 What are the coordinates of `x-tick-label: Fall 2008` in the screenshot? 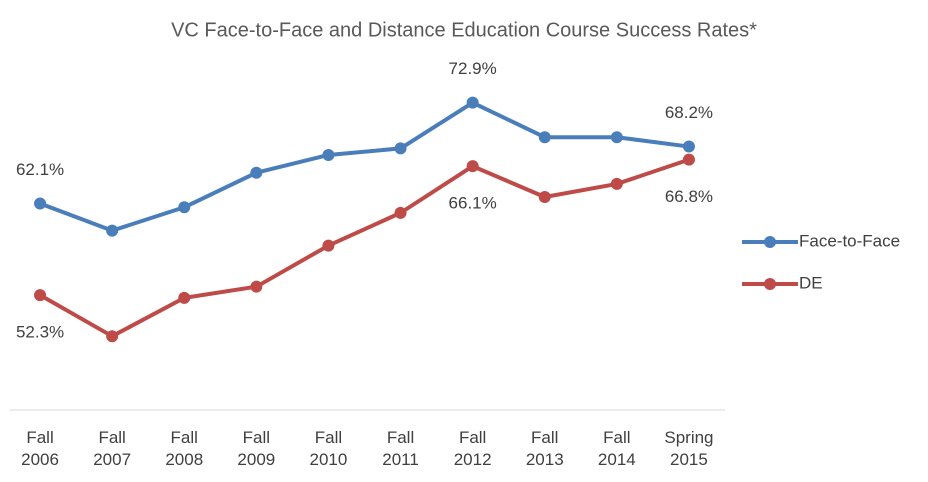 It's located at (184, 448).